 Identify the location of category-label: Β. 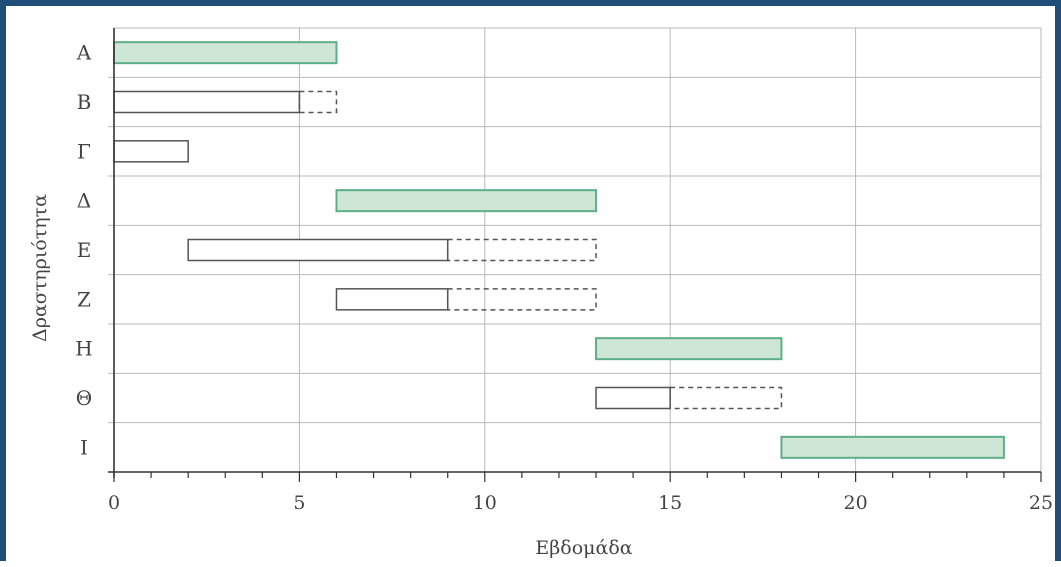
(84, 102).